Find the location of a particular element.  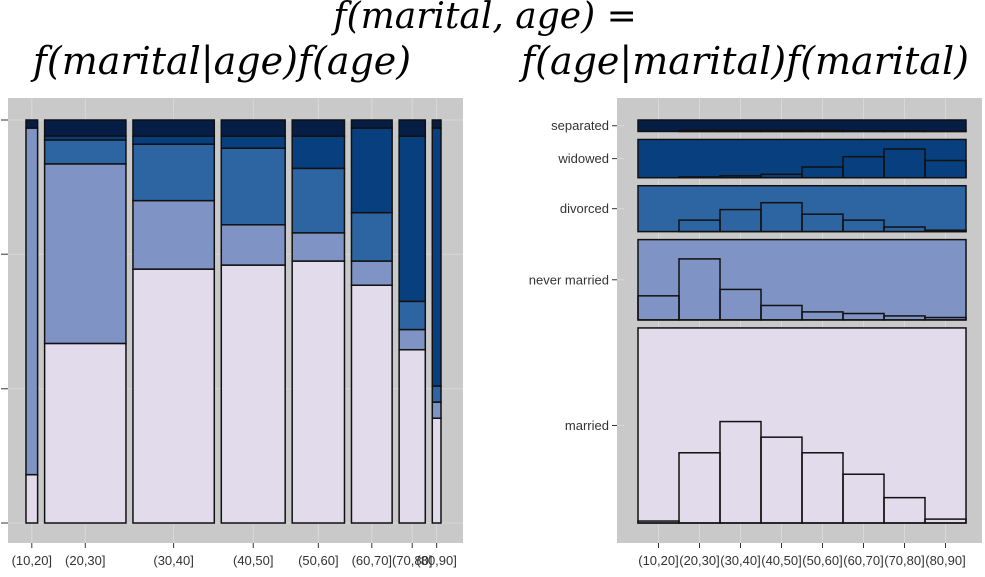

histogram-y-label-widowed: widowed is located at coordinates (583, 158).